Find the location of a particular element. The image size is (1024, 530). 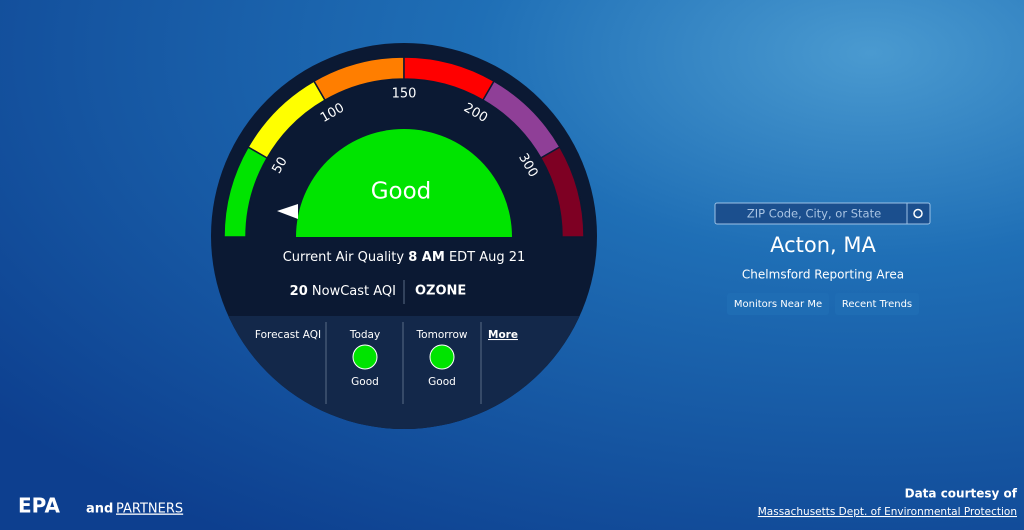

aqi-value: 20 is located at coordinates (299, 291).